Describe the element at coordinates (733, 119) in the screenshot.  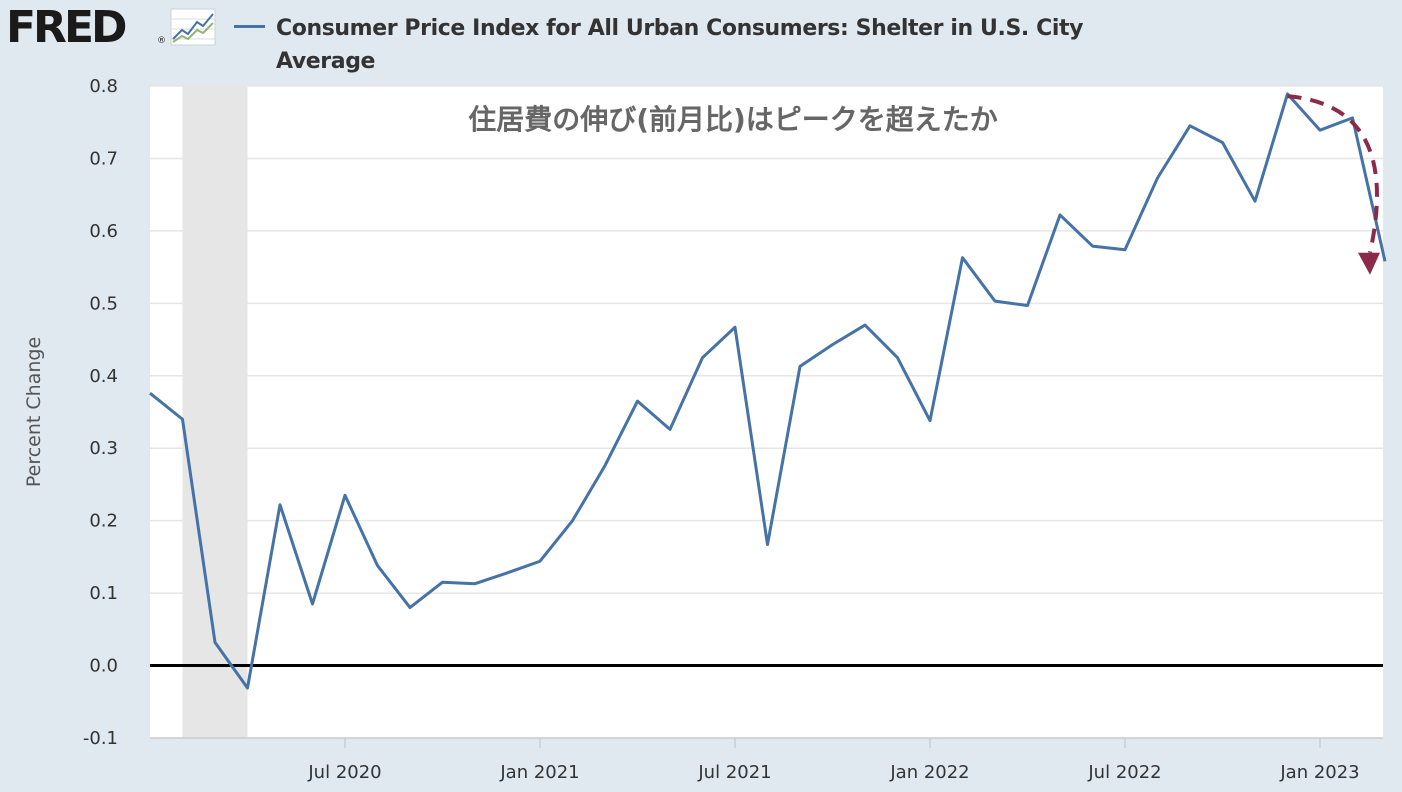
I see `chart-annotation: 住居費の伸び(前月比)はピークを超えたか` at that location.